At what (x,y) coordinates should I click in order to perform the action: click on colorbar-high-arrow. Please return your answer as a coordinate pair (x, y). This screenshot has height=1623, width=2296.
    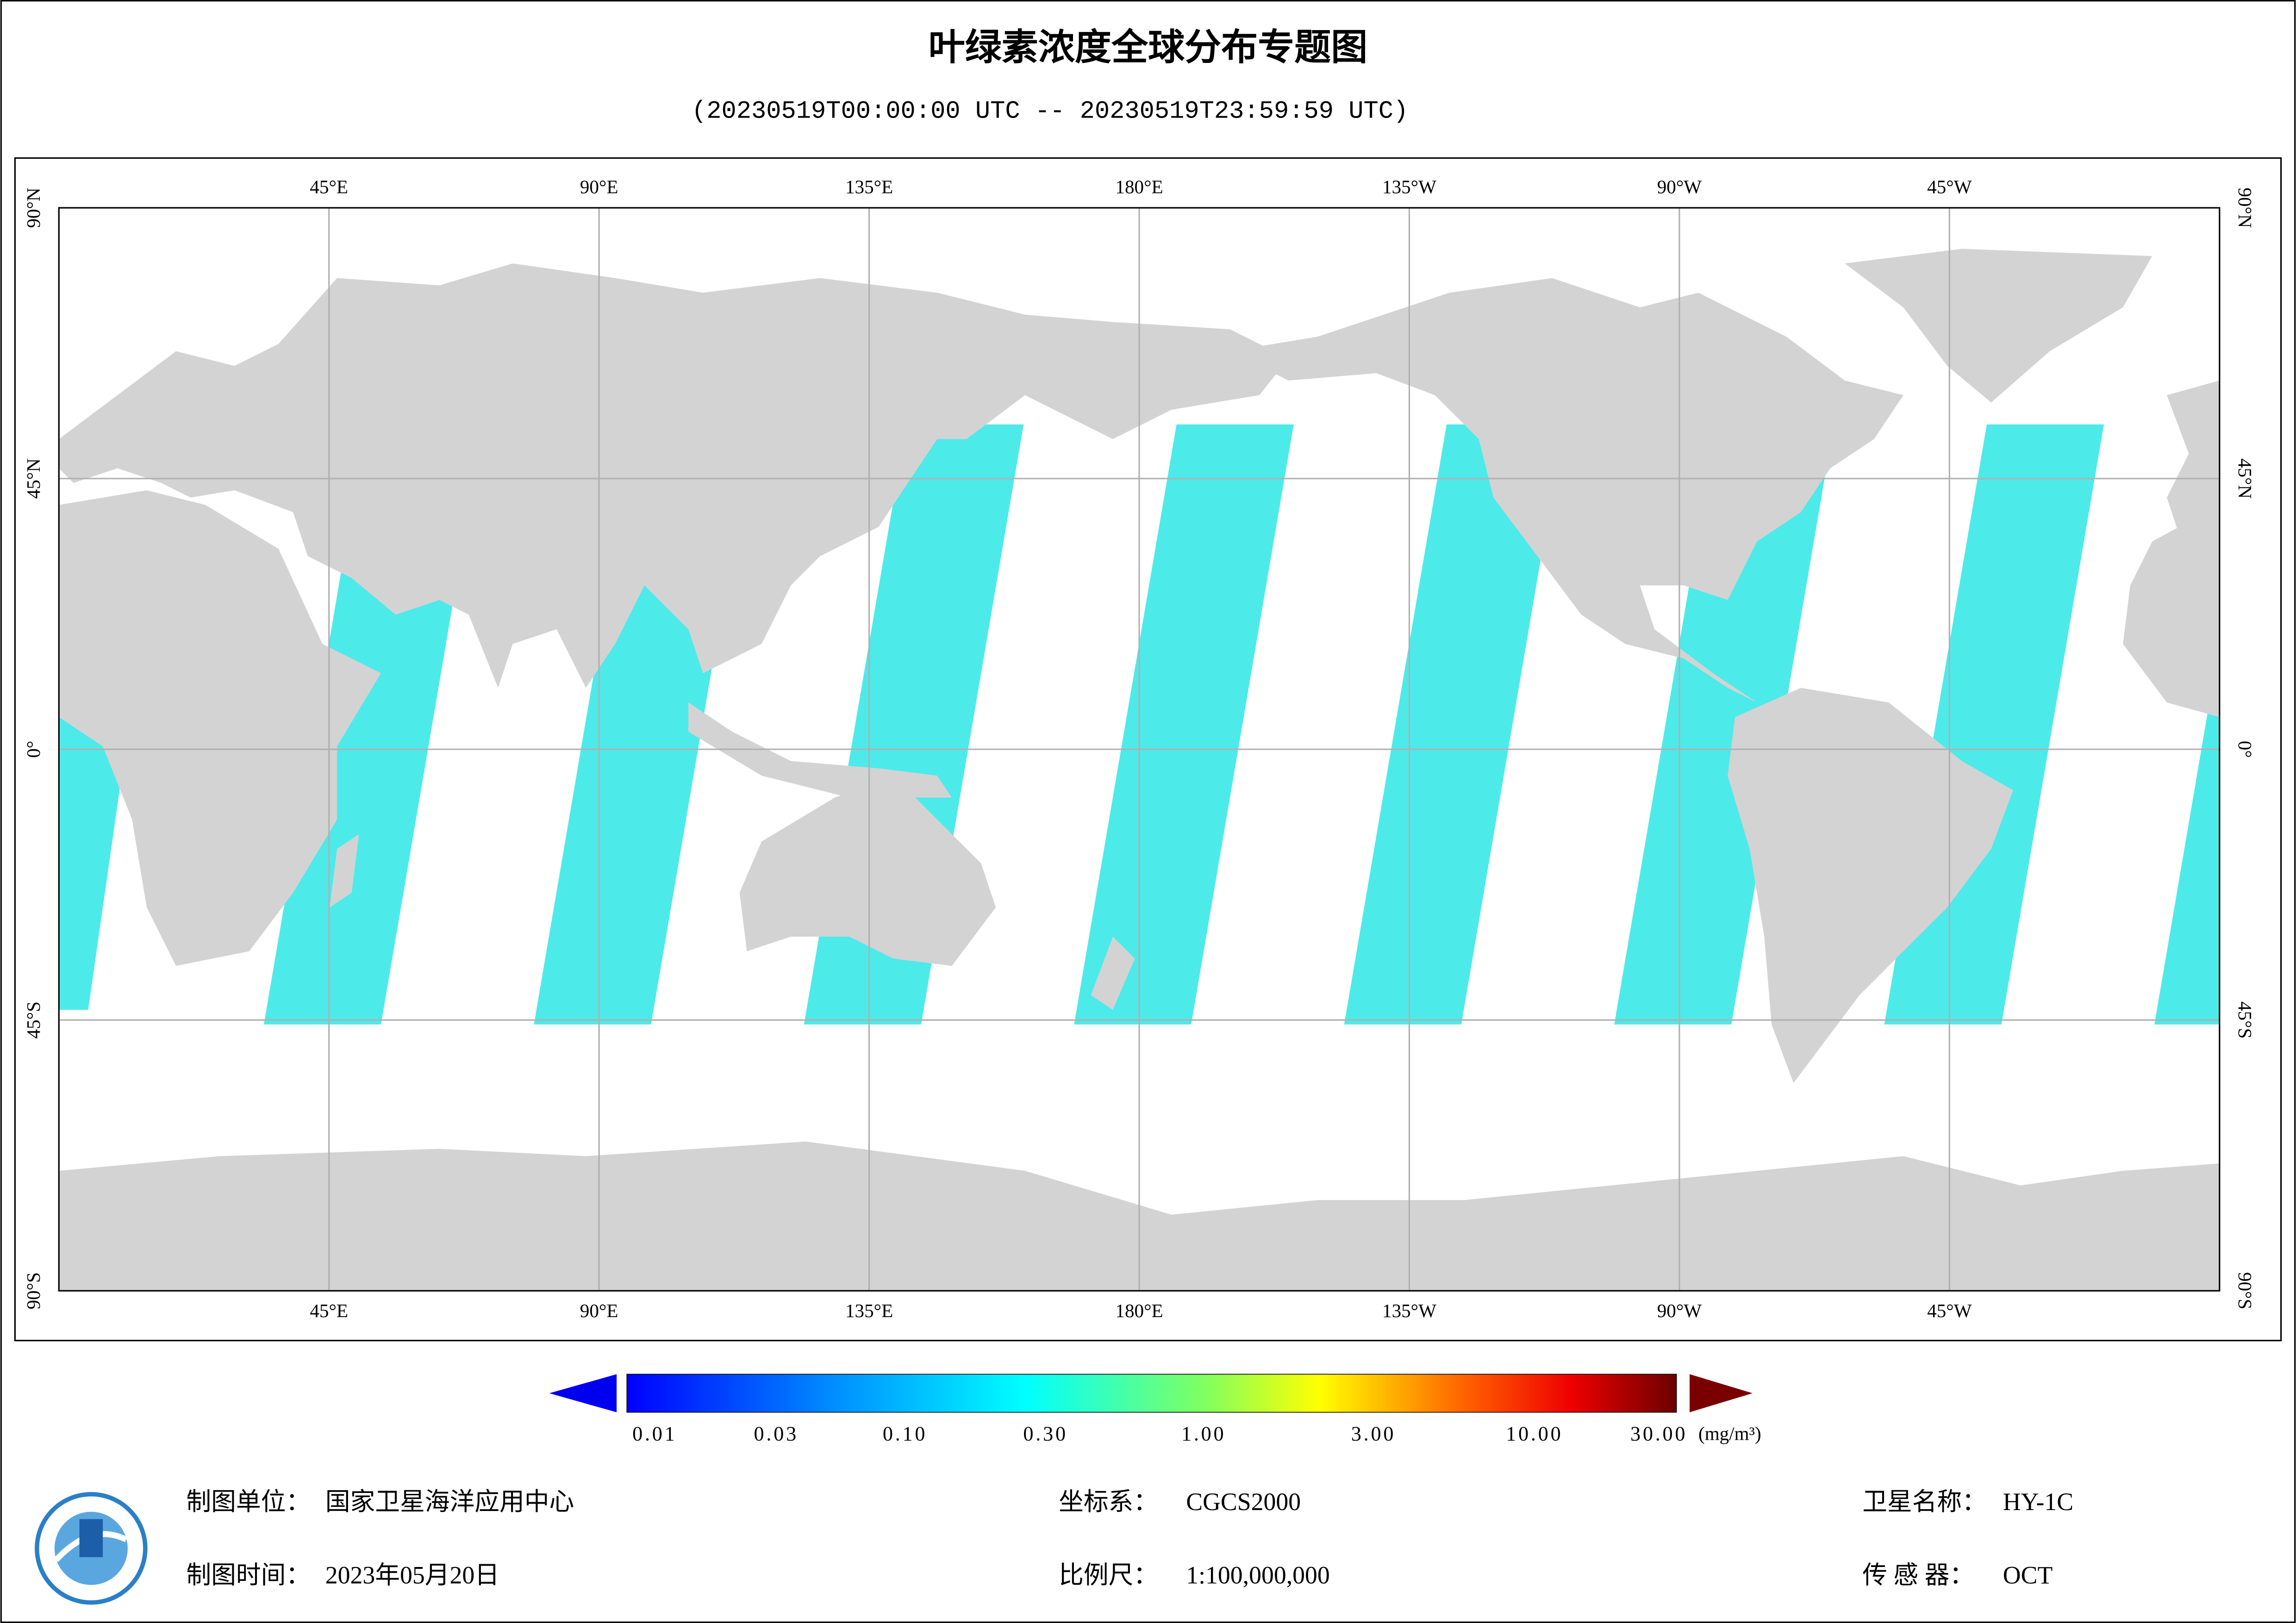
    Looking at the image, I should click on (1721, 1393).